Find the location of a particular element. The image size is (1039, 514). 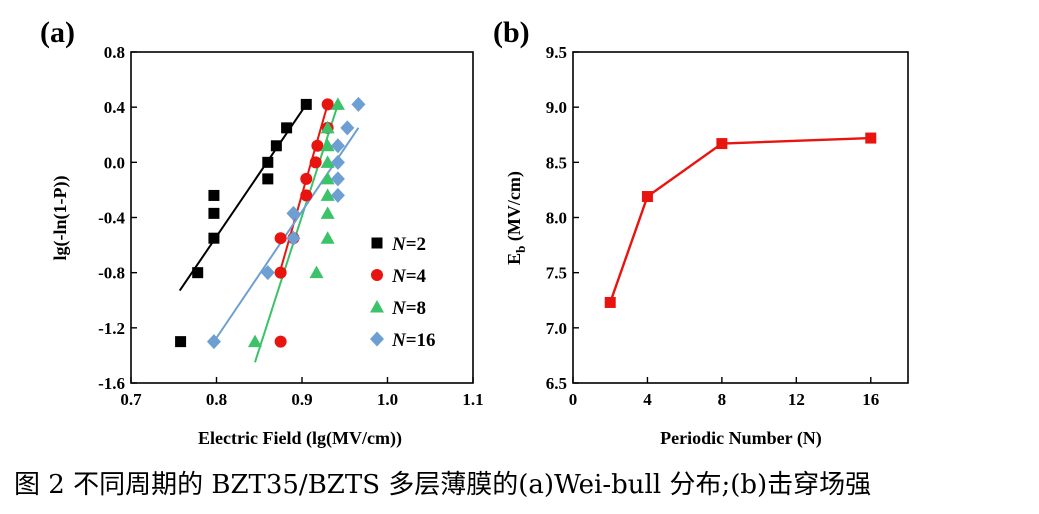

b-y-tick-label: 7.0 is located at coordinates (556, 328).